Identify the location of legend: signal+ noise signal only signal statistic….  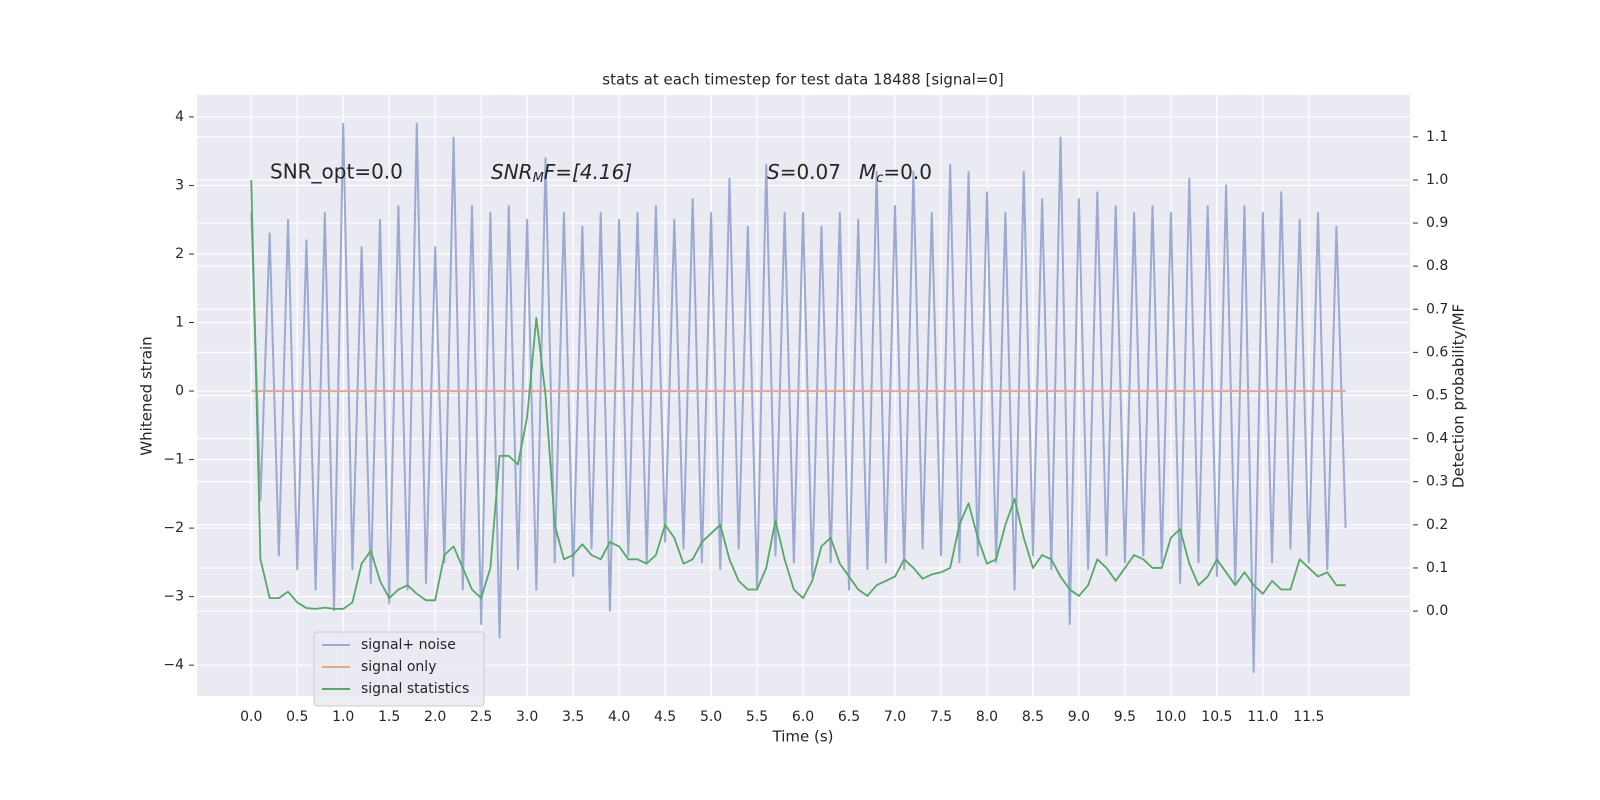
(399, 669).